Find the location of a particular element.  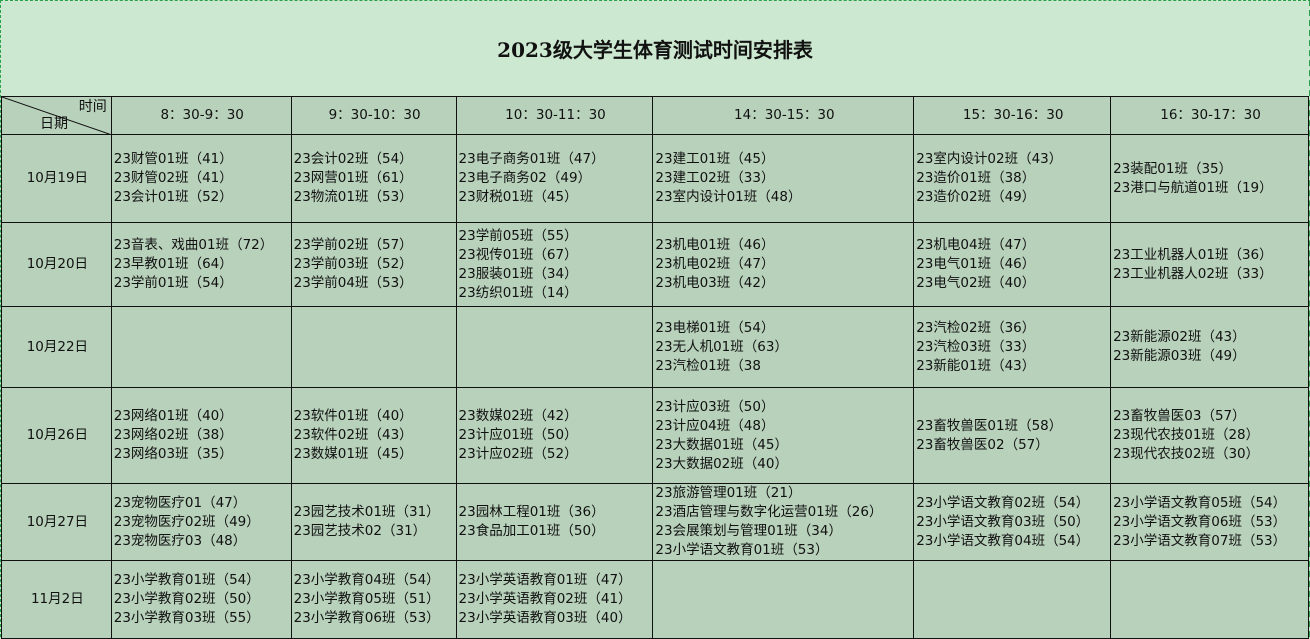

class-entry: 23造价01班（38） is located at coordinates (976, 178).